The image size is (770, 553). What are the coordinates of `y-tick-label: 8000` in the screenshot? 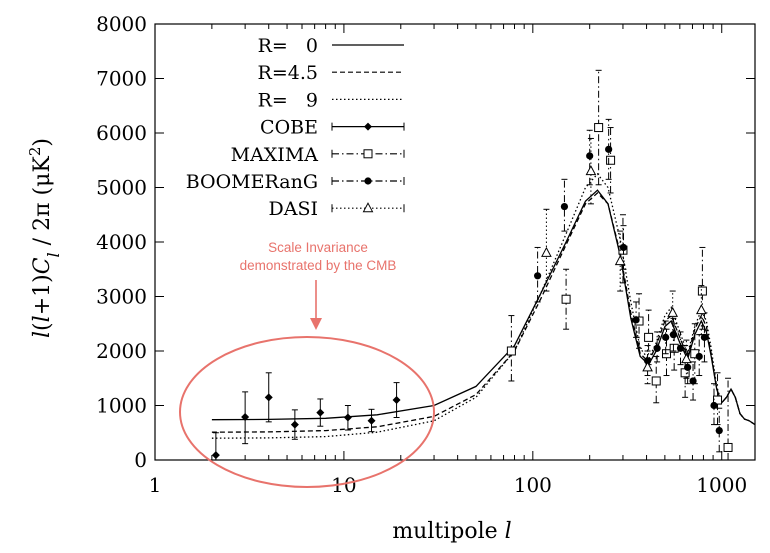 It's located at (121, 24).